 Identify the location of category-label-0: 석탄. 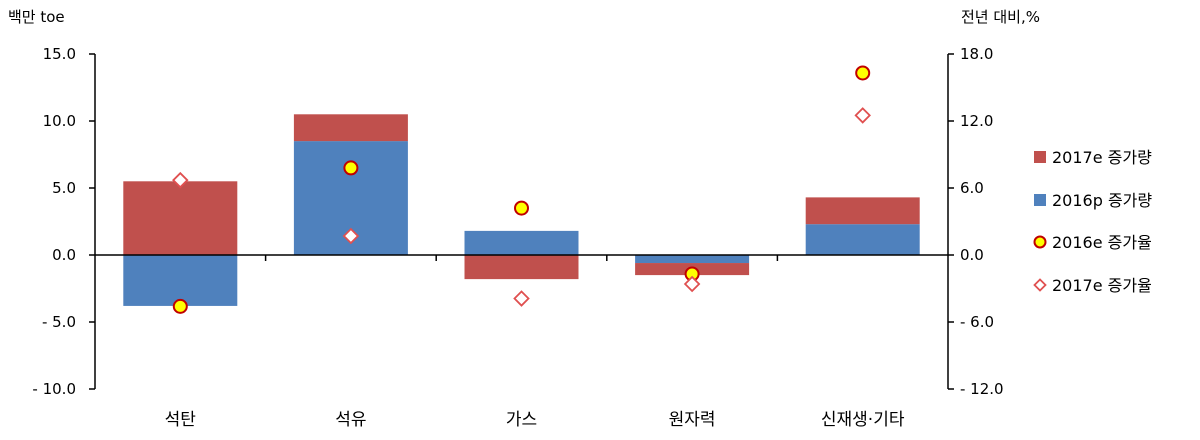
(181, 420).